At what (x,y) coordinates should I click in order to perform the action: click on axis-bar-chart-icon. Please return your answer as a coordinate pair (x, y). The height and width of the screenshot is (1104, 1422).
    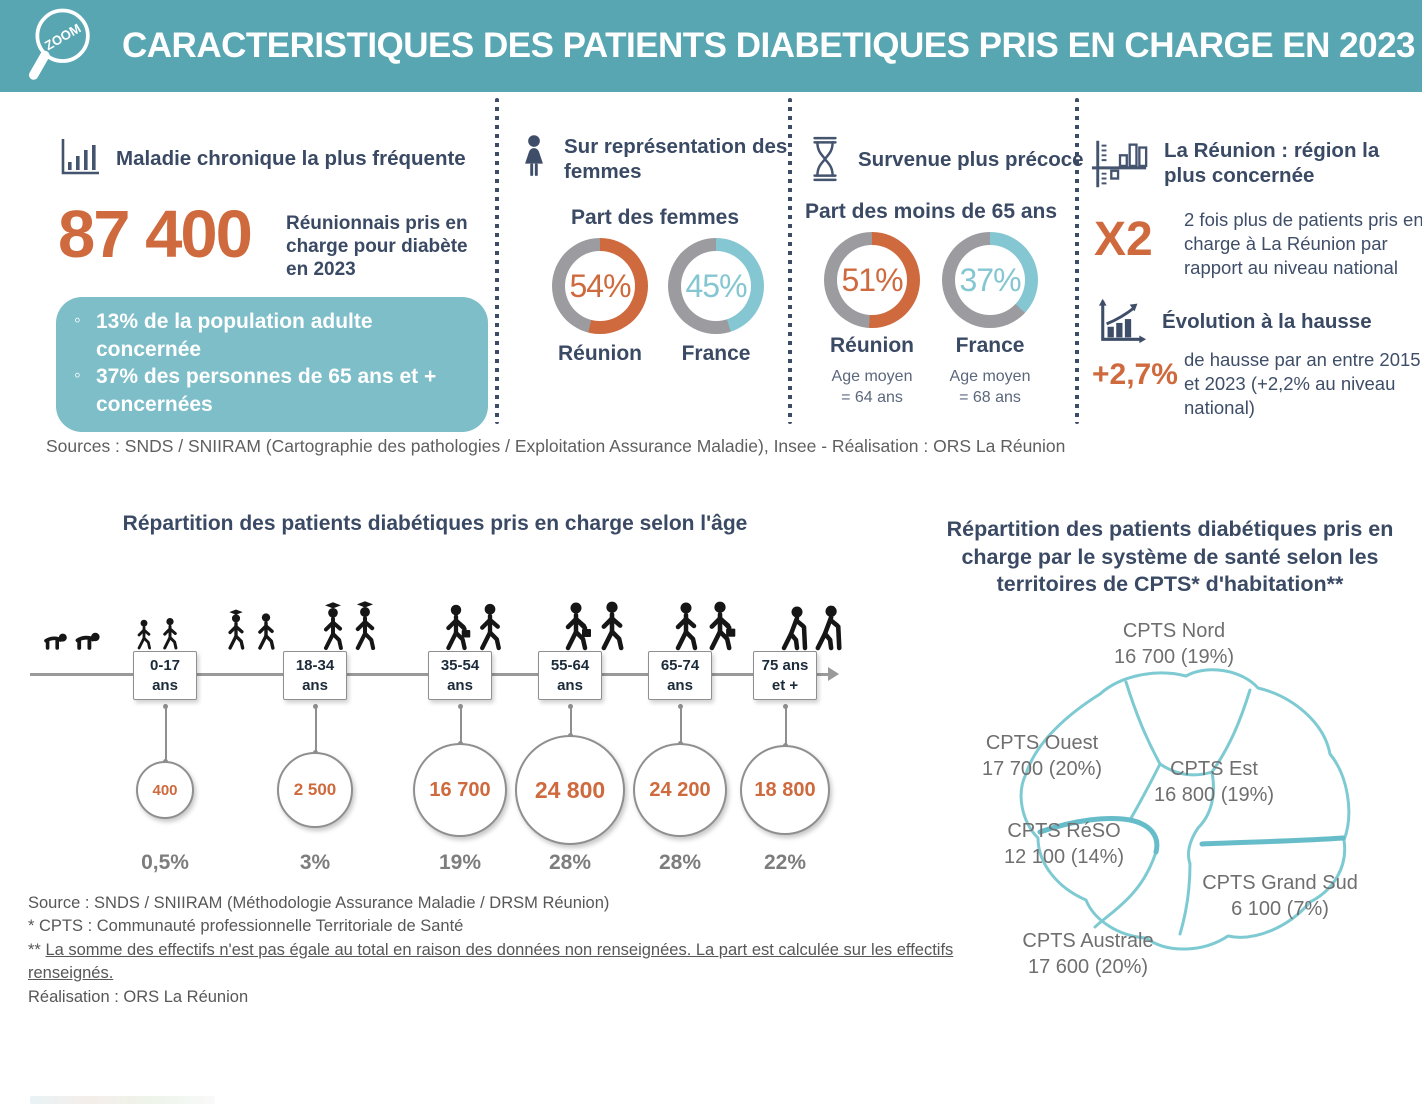
    Looking at the image, I should click on (1119, 164).